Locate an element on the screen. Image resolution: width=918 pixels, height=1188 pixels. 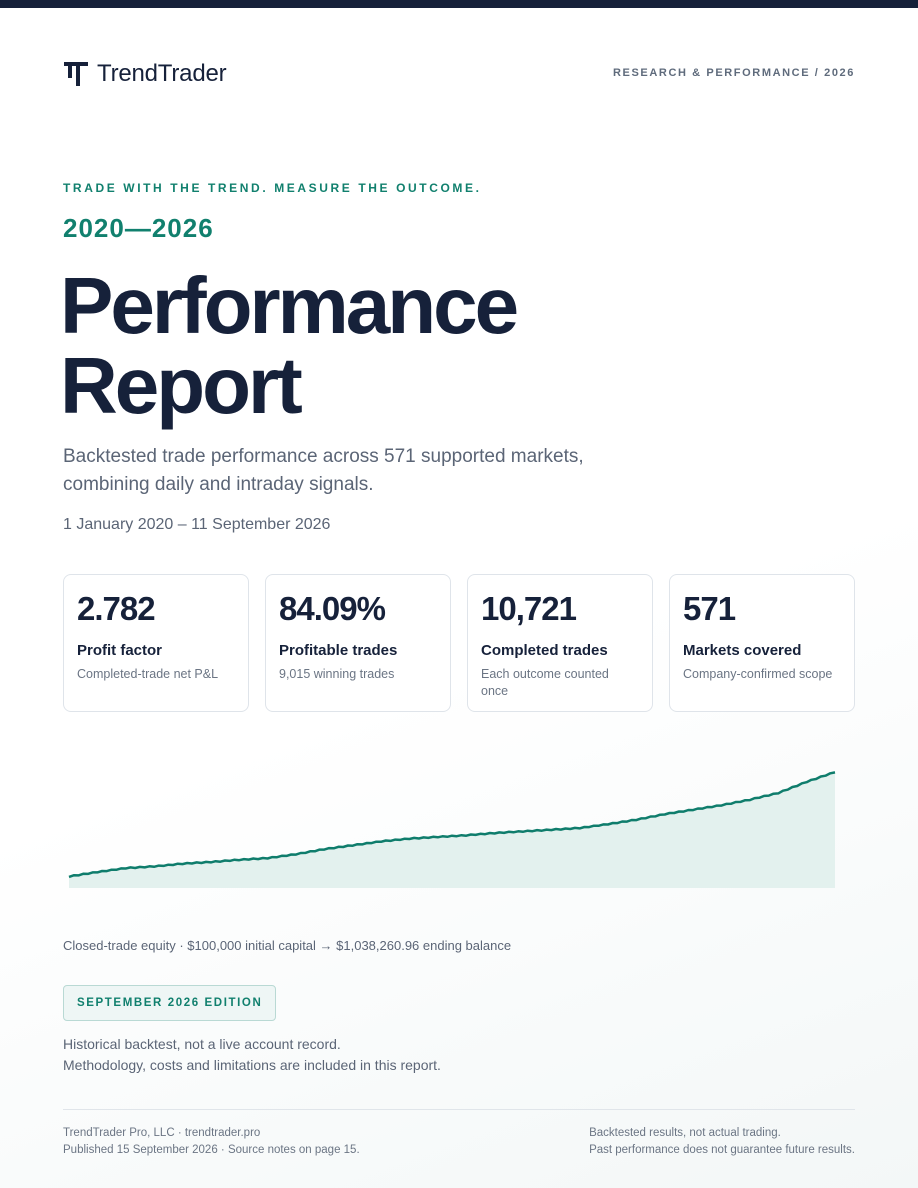
header-section-label: RESEARCH & PERFORMANCE / 2026 is located at coordinates (734, 73).